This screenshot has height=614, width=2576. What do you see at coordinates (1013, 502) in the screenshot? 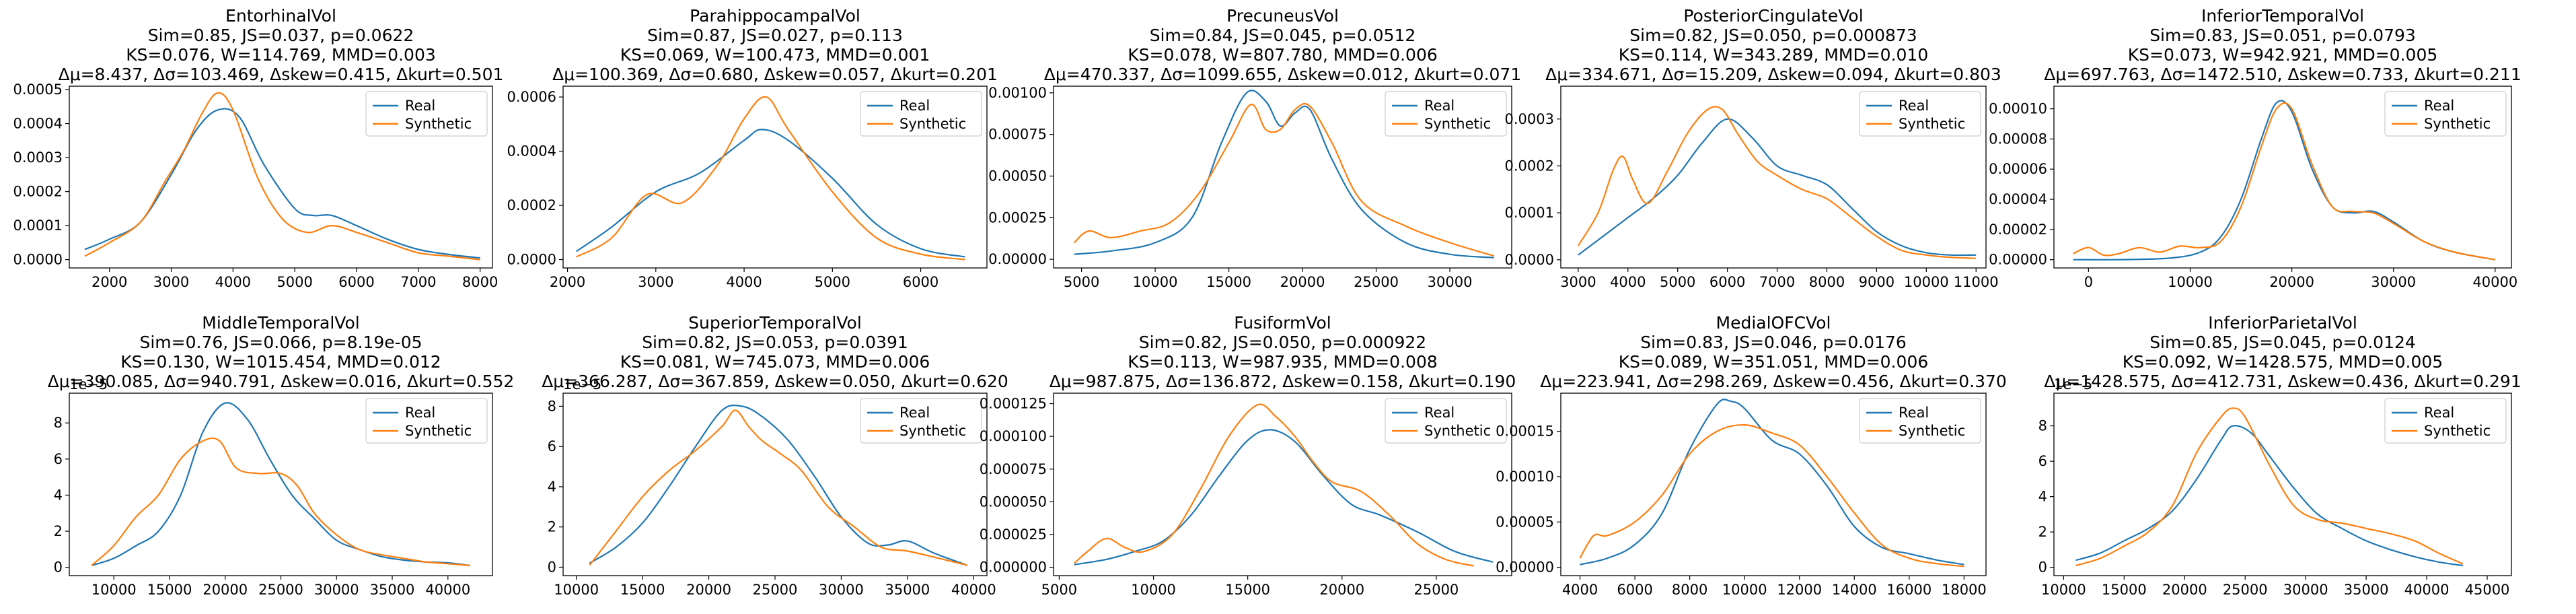
I see `y-tick-label: 0.000050` at bounding box center [1013, 502].